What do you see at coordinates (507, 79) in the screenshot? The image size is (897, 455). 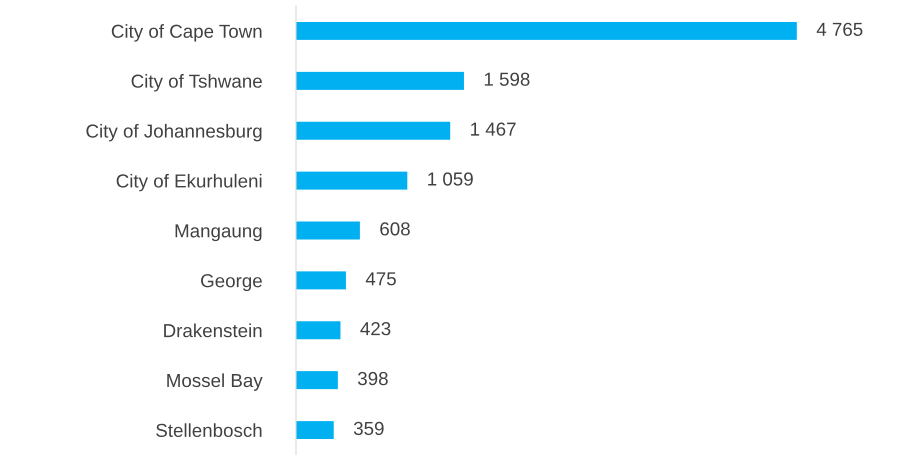 I see `data-label: 1 598` at bounding box center [507, 79].